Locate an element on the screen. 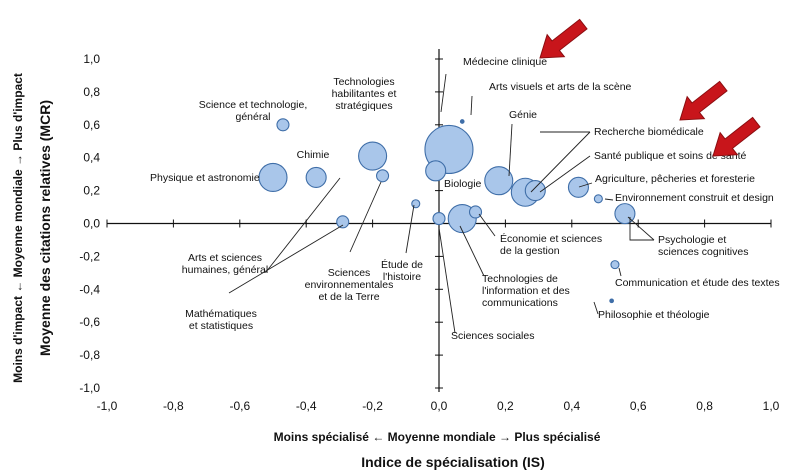 The height and width of the screenshot is (474, 796). field-label-arts-vis: Arts visuels et arts de la scène is located at coordinates (560, 87).